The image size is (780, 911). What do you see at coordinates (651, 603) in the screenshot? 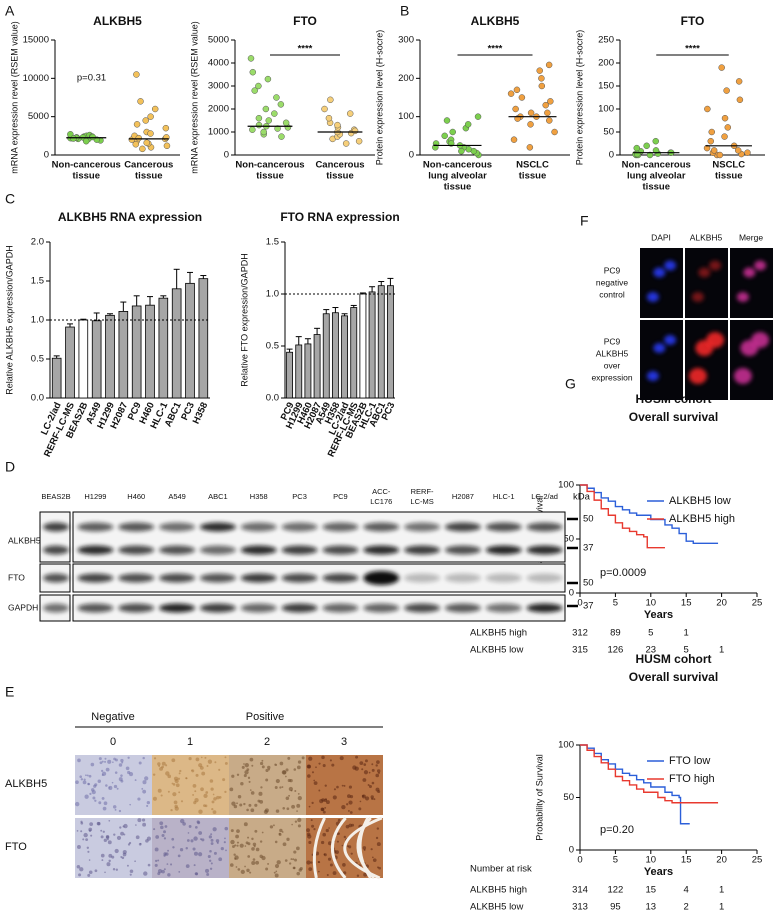
I see `x-tick-label: 10` at bounding box center [651, 603].